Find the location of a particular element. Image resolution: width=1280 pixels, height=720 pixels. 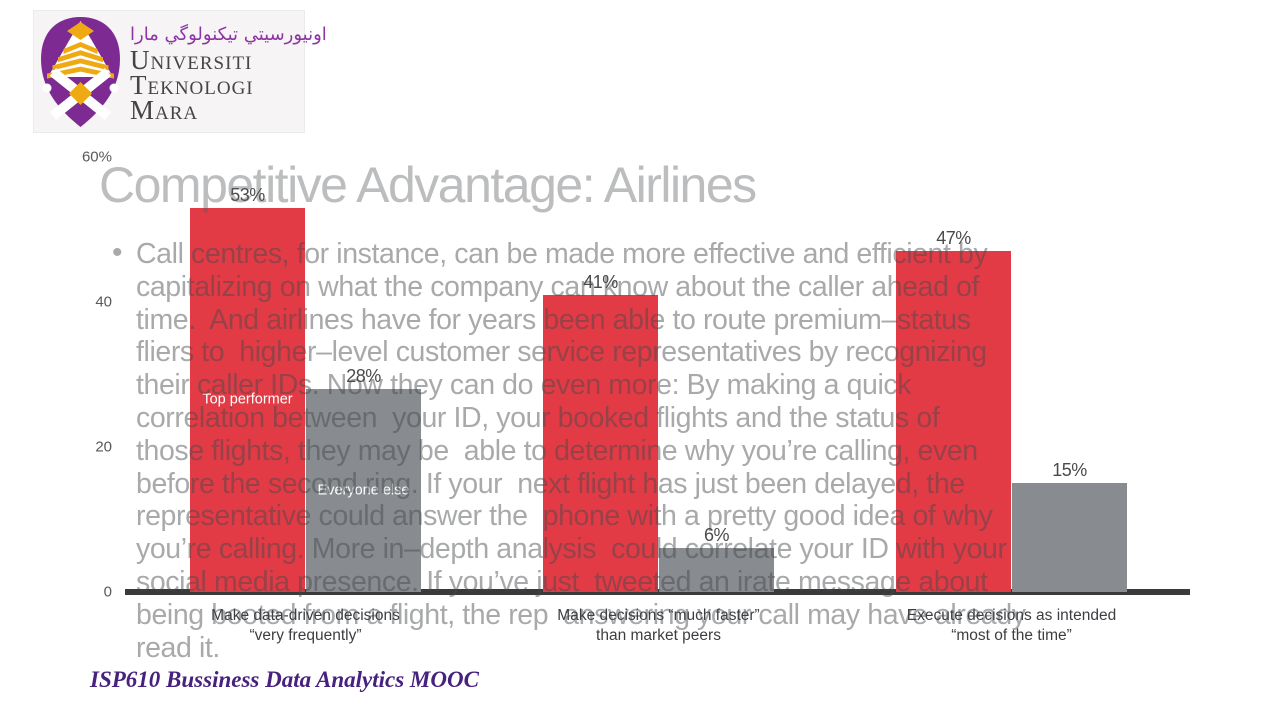

bar-value-label: 6% is located at coordinates (716, 535).